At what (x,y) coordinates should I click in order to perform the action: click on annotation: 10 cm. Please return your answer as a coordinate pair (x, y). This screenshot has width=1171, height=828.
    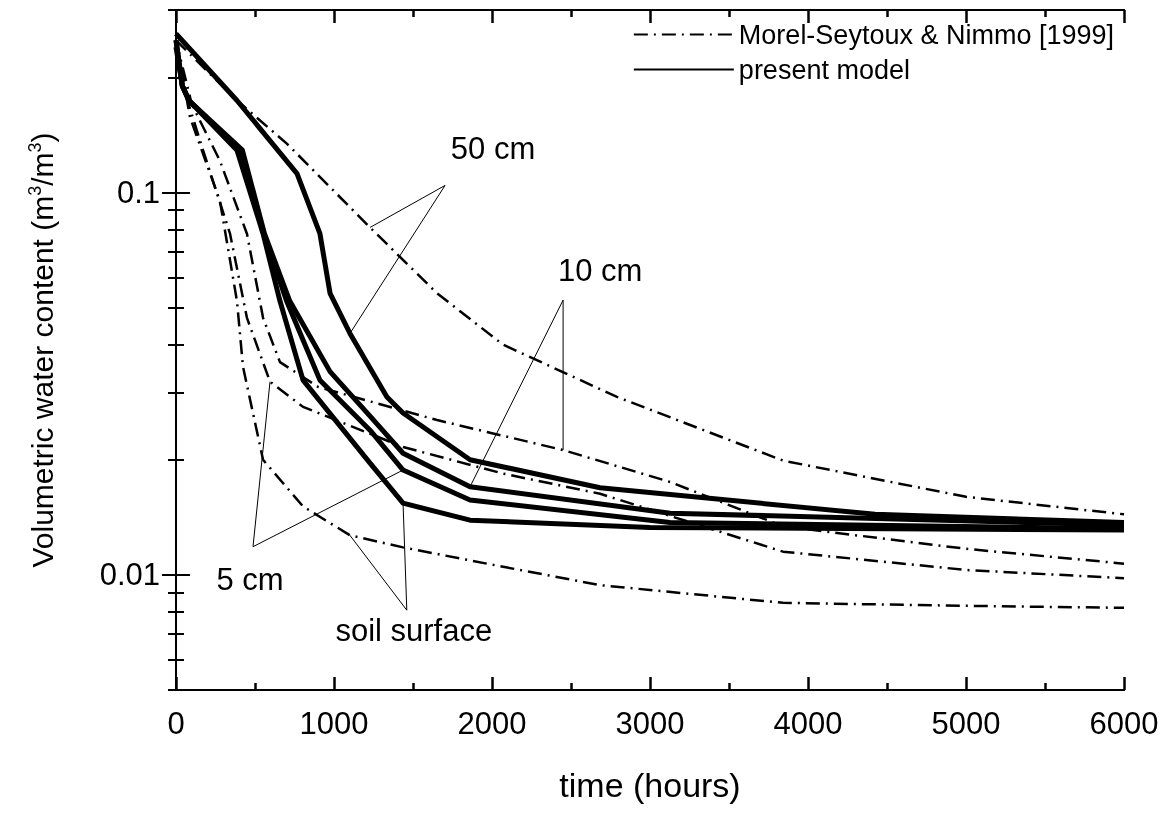
    Looking at the image, I should click on (600, 270).